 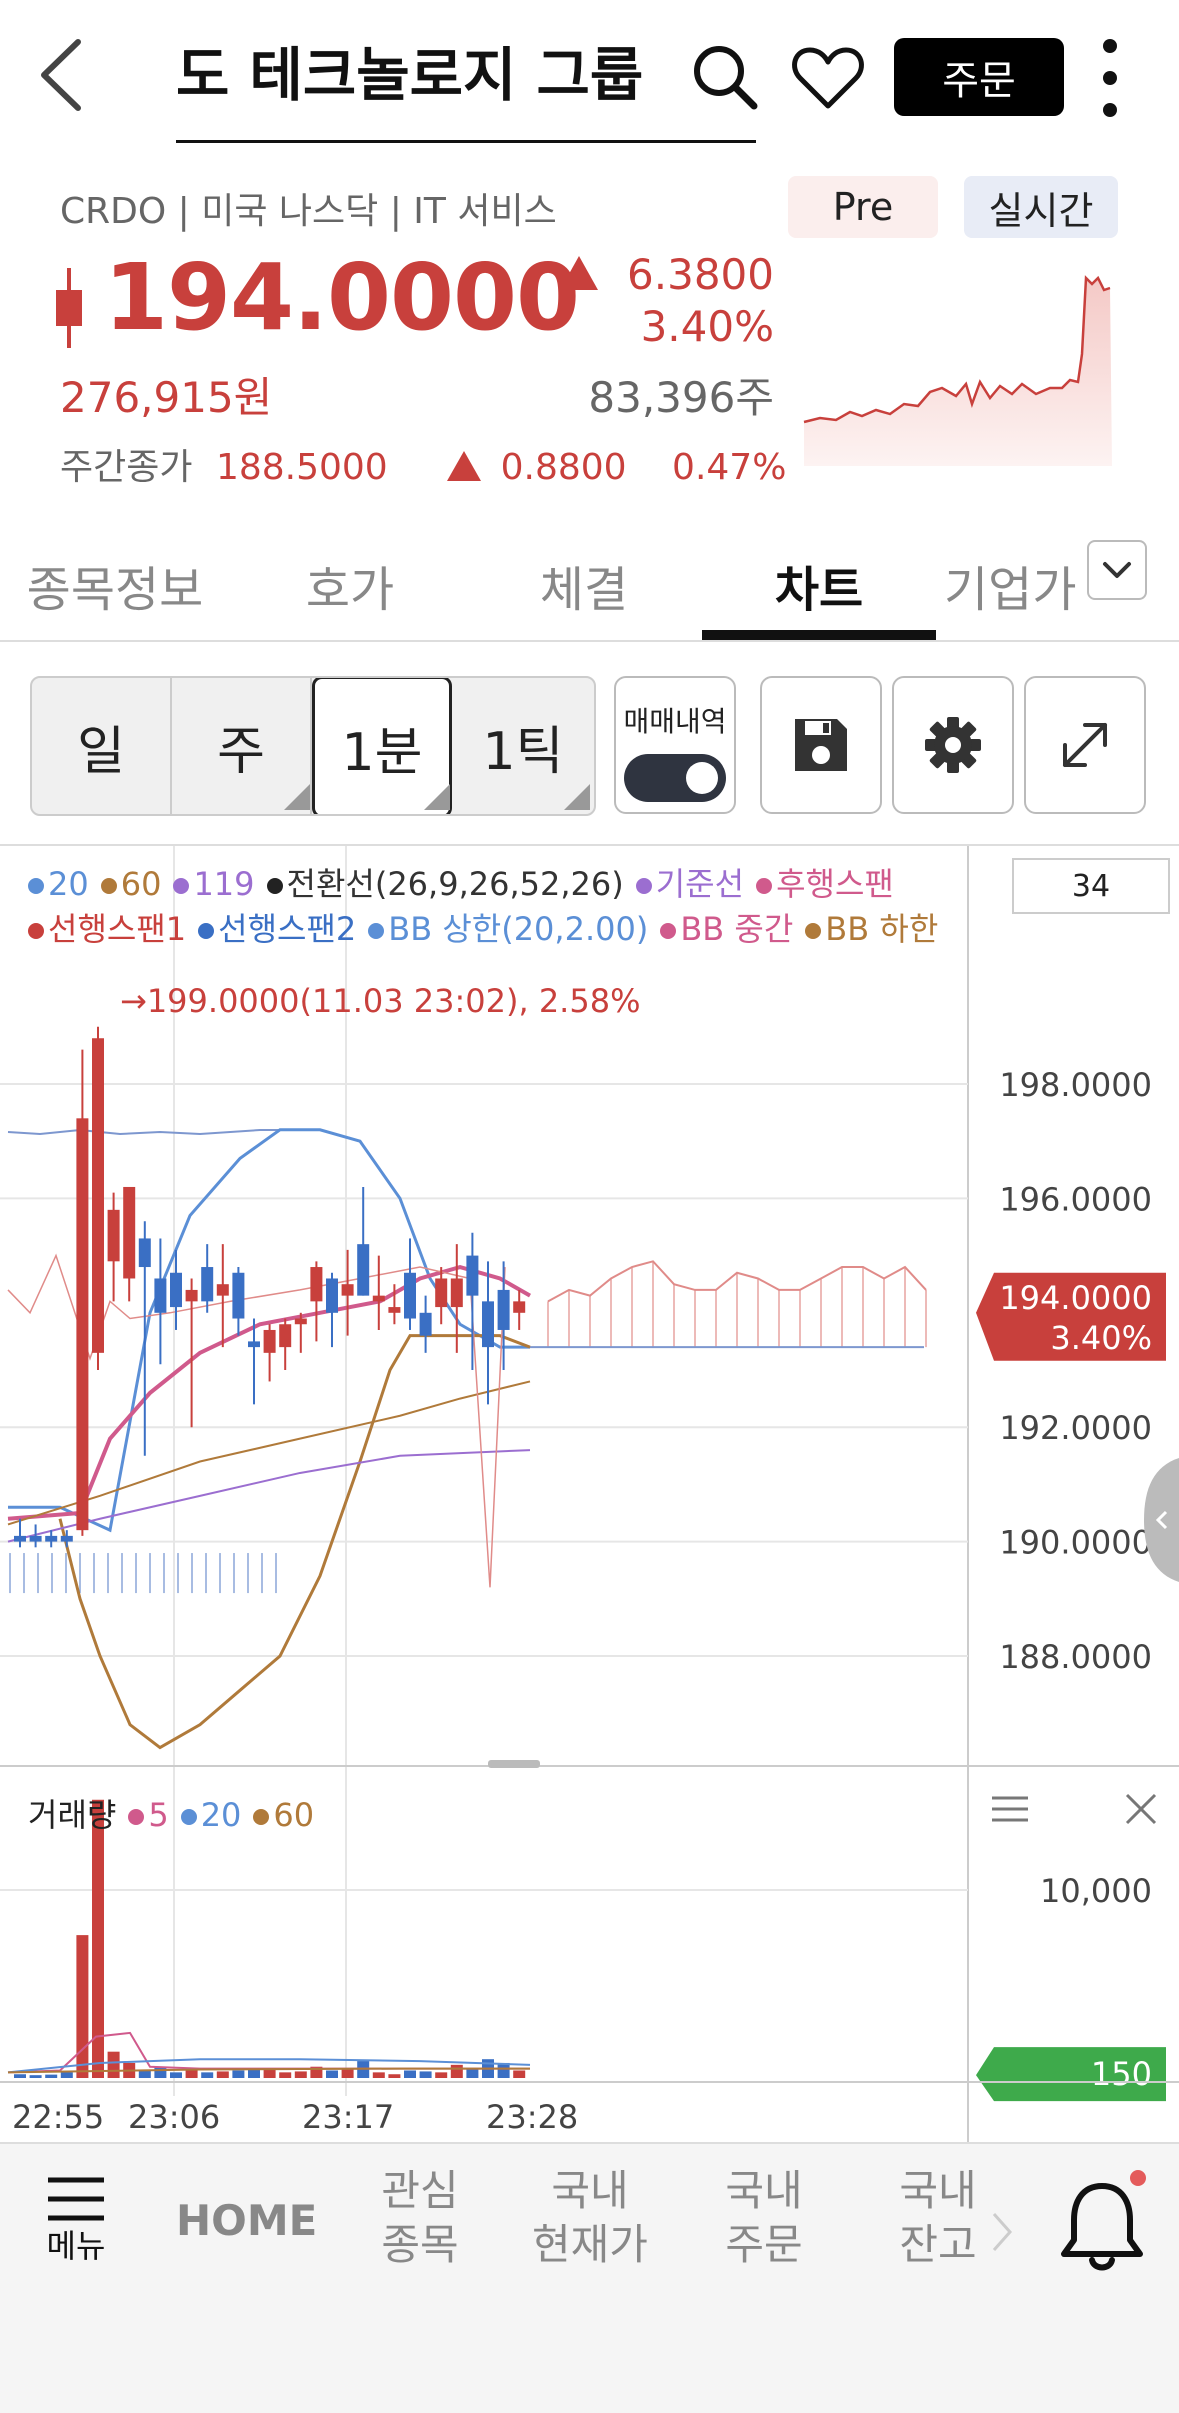 I want to click on volume-label: 거래량, so click(x=72, y=1815).